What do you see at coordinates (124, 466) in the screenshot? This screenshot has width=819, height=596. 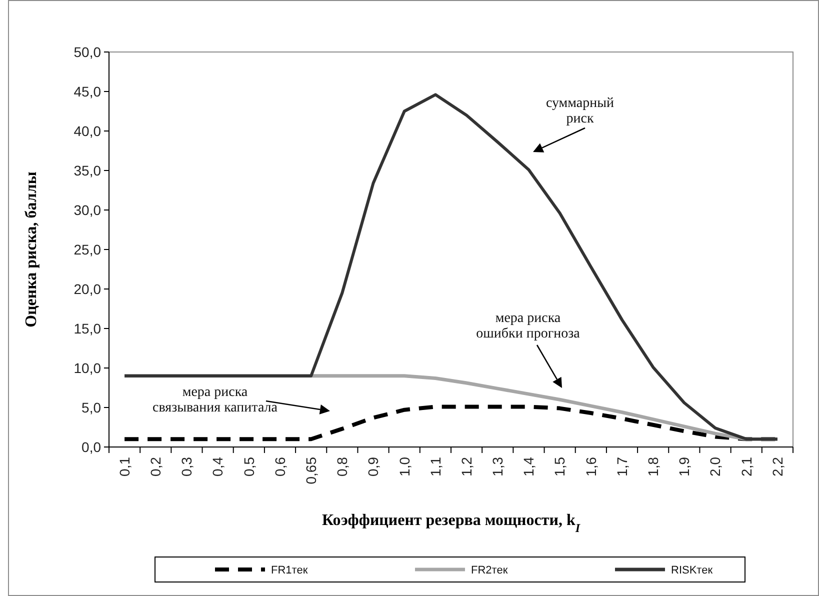 I see `x-tick-label: 0,1` at bounding box center [124, 466].